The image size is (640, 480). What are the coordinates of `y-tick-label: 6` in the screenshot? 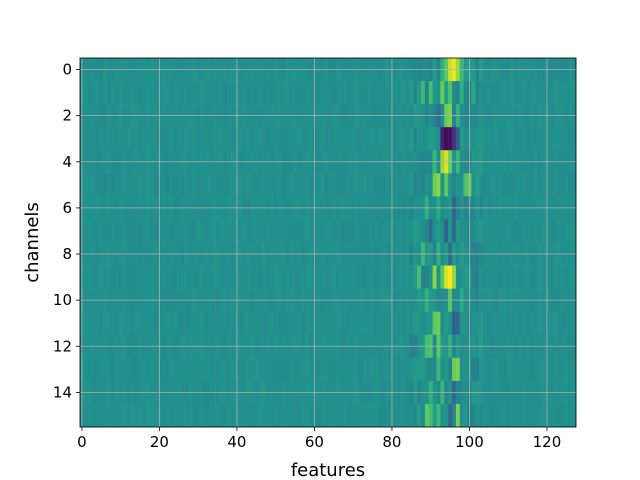 It's located at (67, 208).